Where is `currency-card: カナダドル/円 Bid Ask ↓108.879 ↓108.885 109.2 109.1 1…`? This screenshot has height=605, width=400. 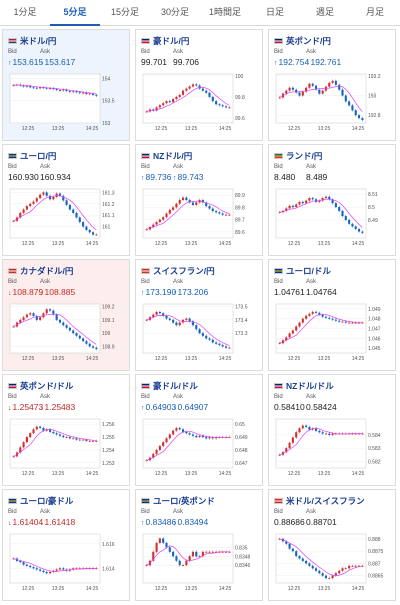 currency-card: カナダドル/円 Bid Ask ↓108.879 ↓108.885 109.2 109.1 1… is located at coordinates (66, 315).